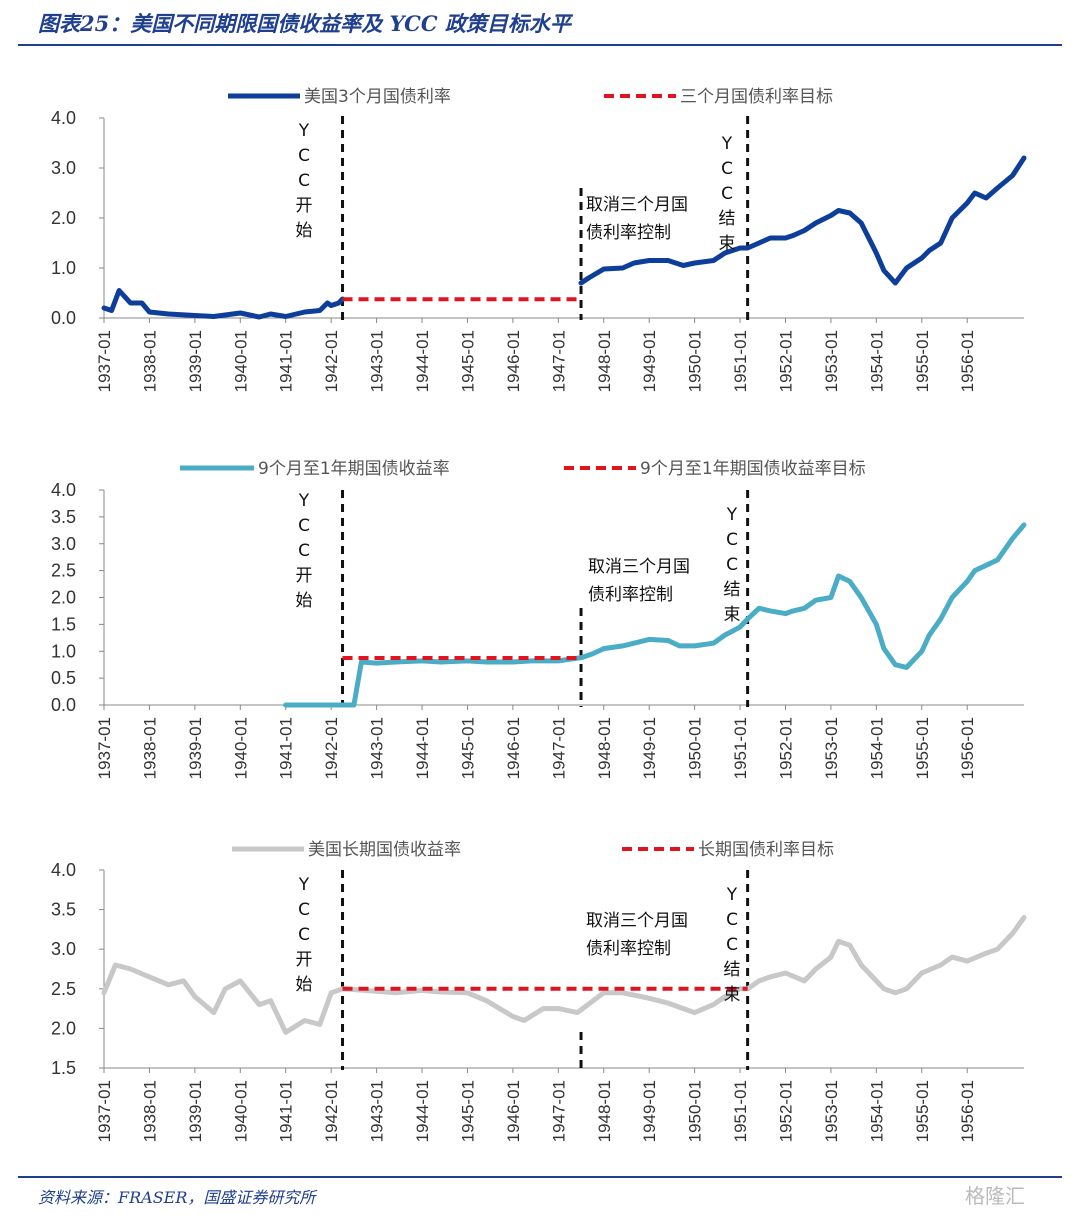  Describe the element at coordinates (63, 678) in the screenshot. I see `y-tick-label: 0.5` at that location.